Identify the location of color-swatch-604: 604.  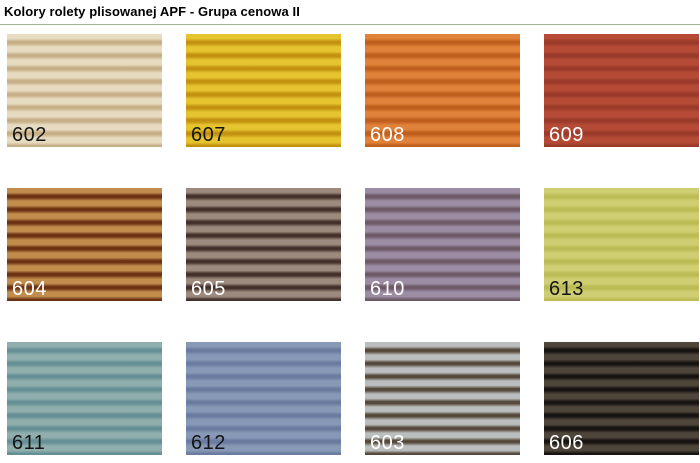
(84, 244).